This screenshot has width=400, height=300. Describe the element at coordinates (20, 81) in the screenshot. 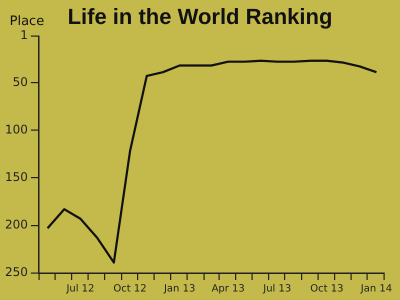

I see `y-tick-label: 50` at that location.